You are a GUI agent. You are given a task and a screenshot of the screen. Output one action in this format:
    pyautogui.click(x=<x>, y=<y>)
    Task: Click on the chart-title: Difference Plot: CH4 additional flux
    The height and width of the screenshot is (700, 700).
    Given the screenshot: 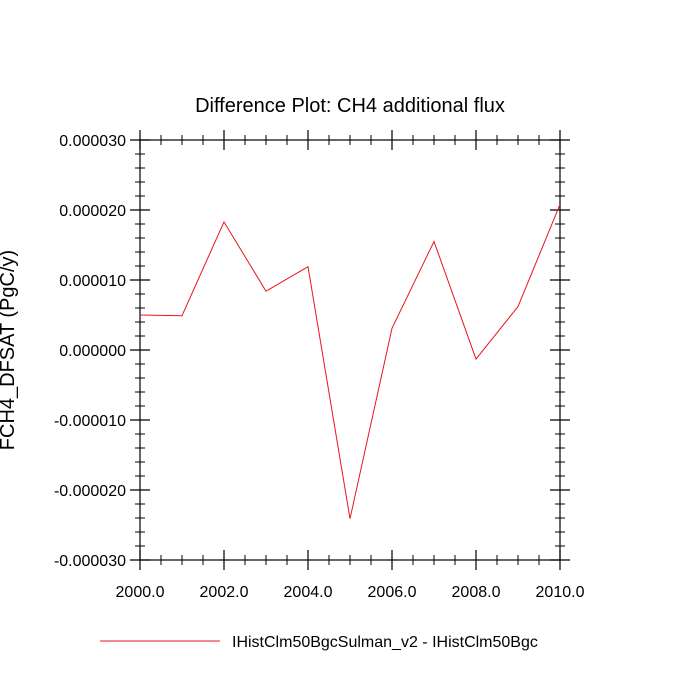 What is the action you would take?
    pyautogui.click(x=350, y=106)
    